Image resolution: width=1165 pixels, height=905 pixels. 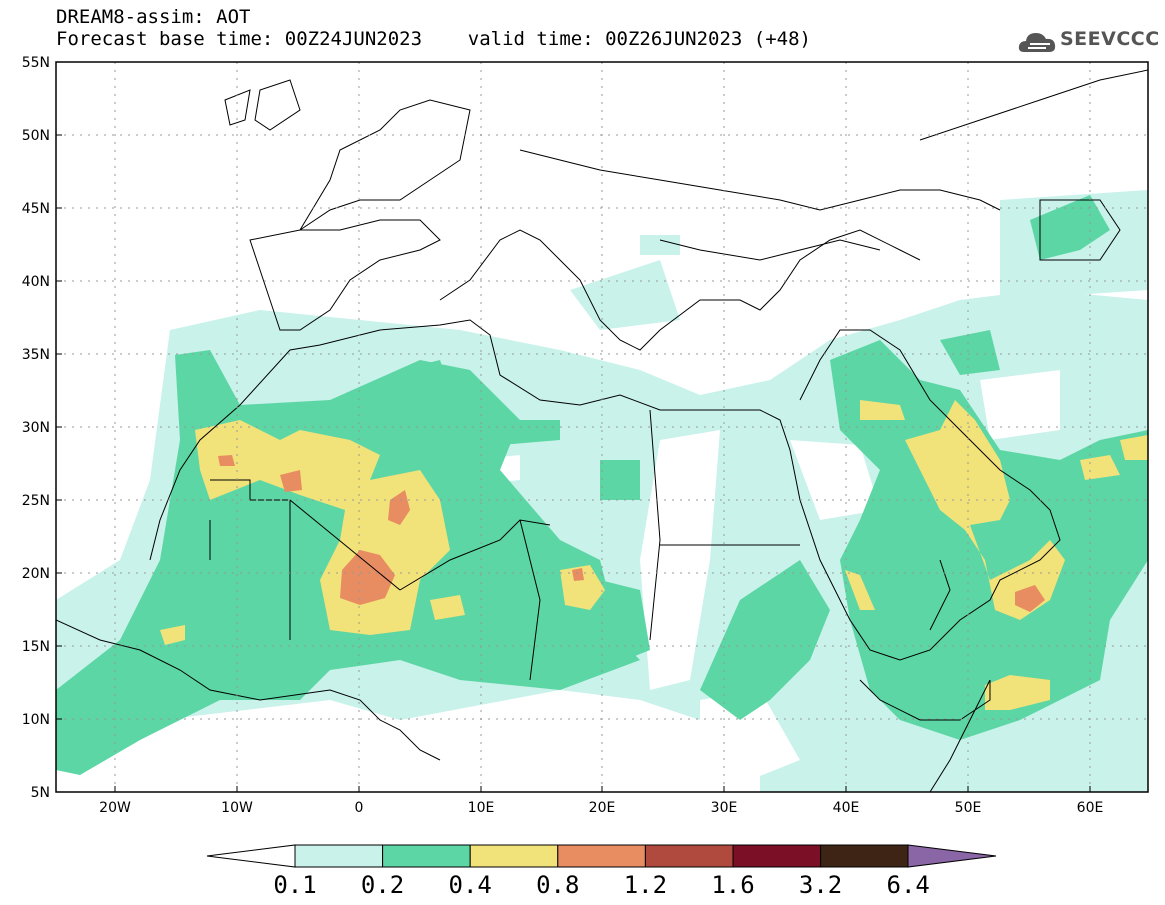 What do you see at coordinates (1090, 808) in the screenshot?
I see `lon-label: 60E` at bounding box center [1090, 808].